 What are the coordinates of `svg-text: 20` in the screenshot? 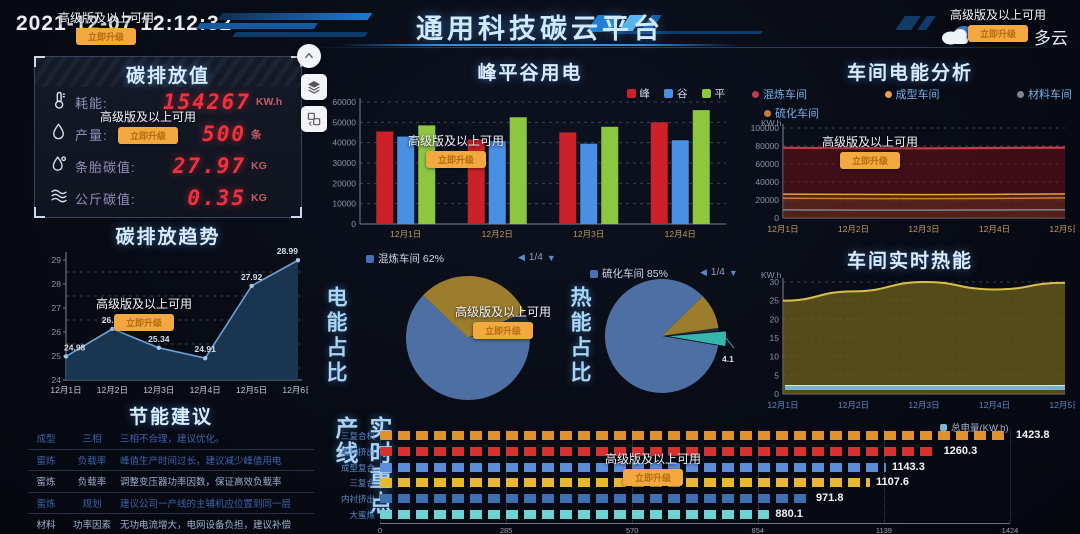 It's located at (775, 319).